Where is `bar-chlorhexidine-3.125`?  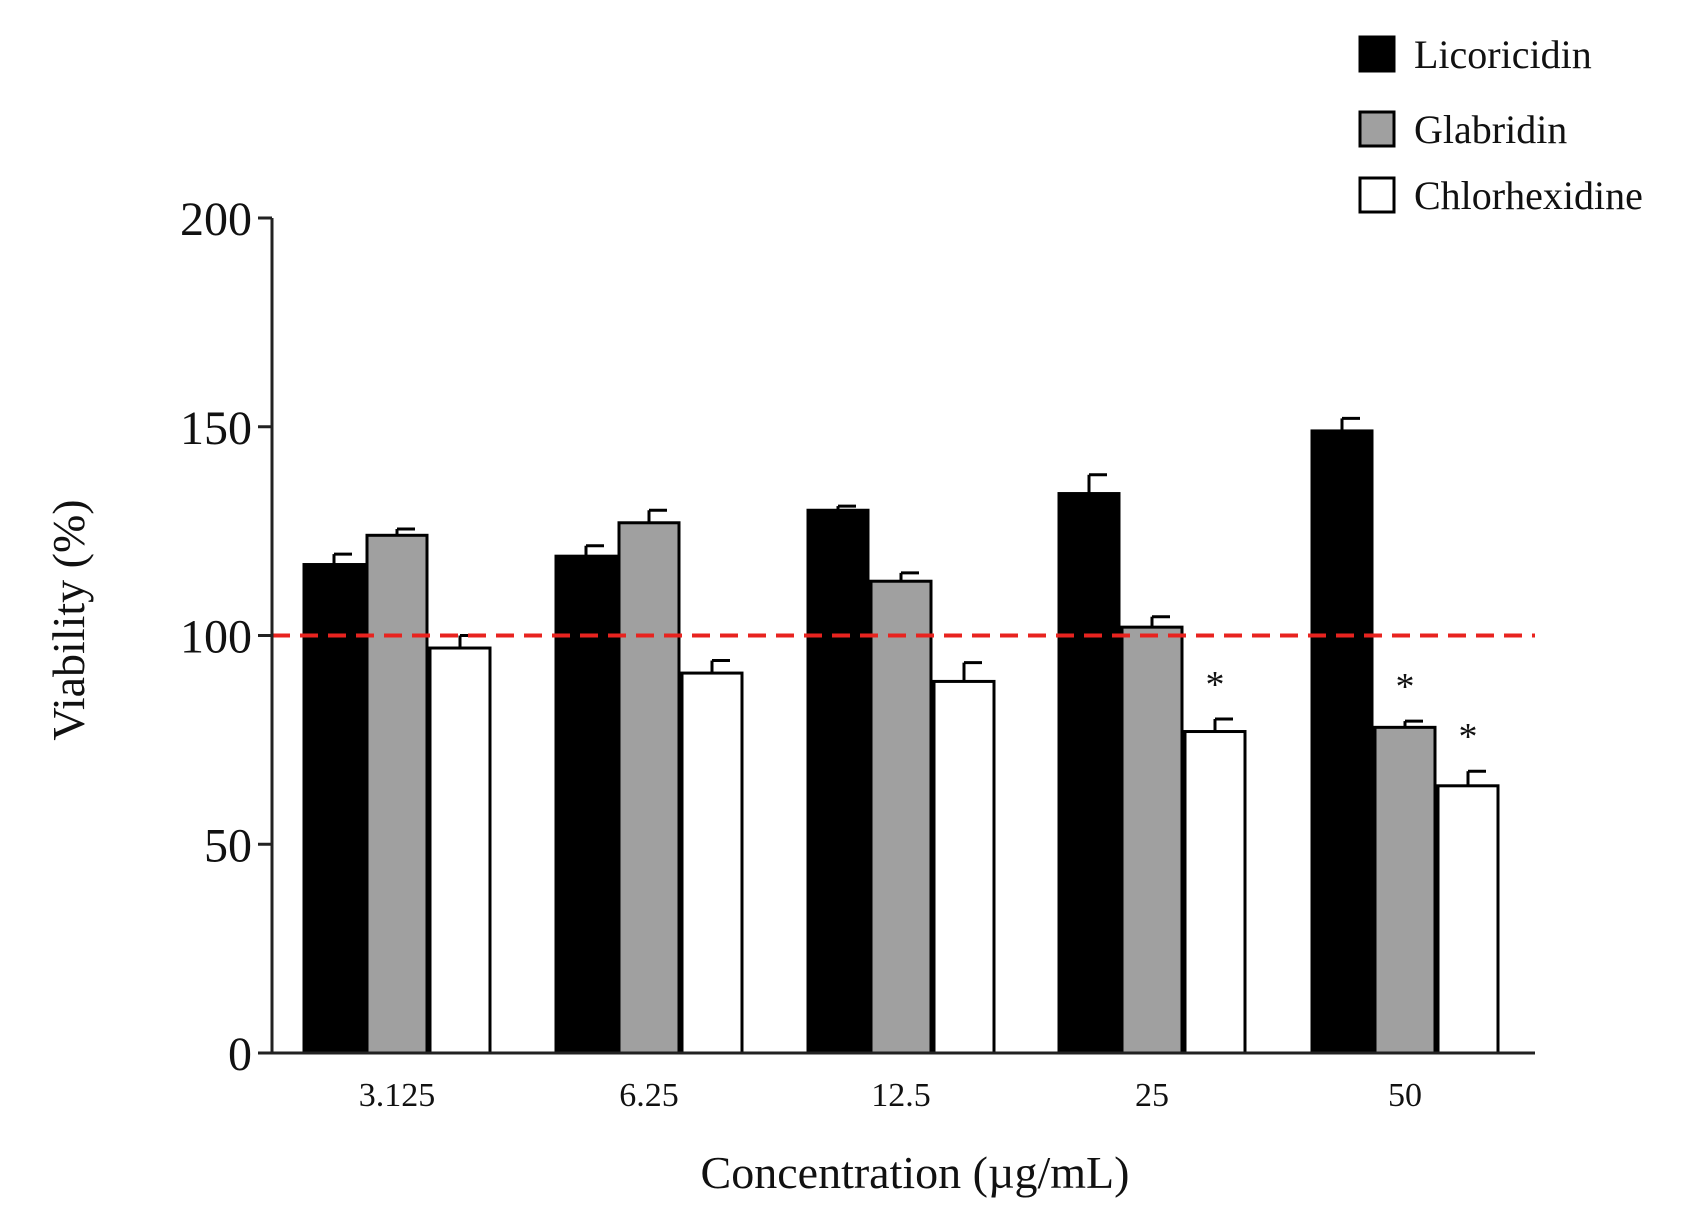 bar-chlorhexidine-3.125 is located at coordinates (460, 850).